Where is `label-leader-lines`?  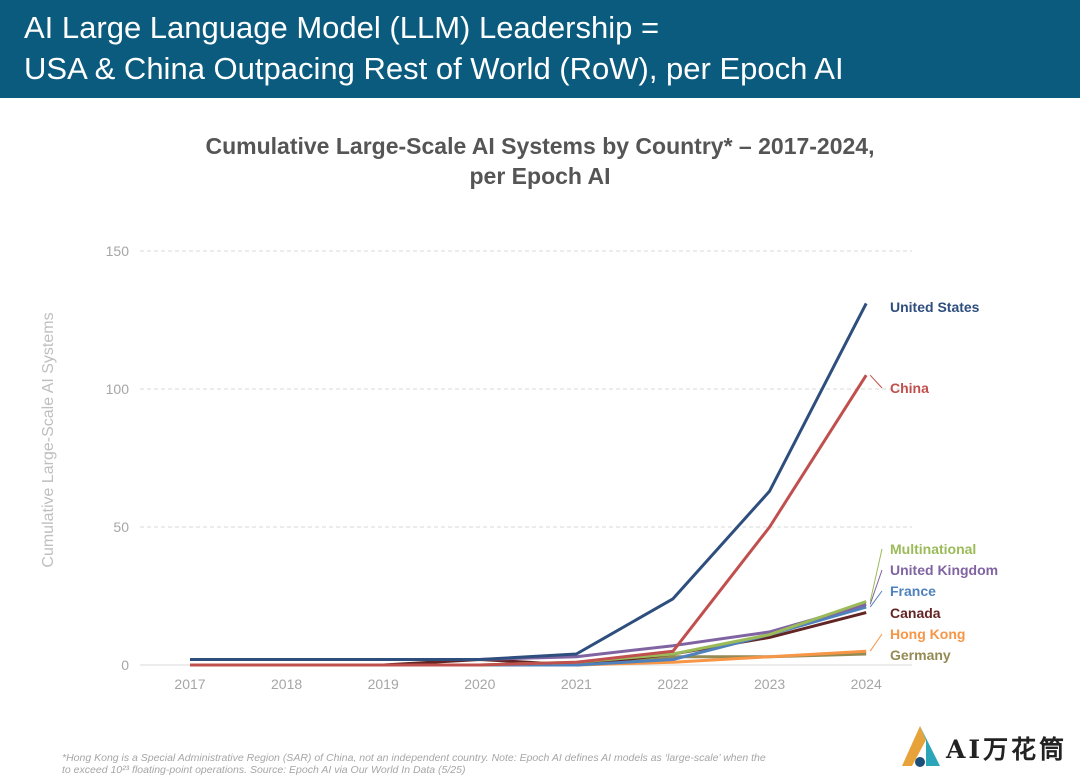 label-leader-lines is located at coordinates (876, 513).